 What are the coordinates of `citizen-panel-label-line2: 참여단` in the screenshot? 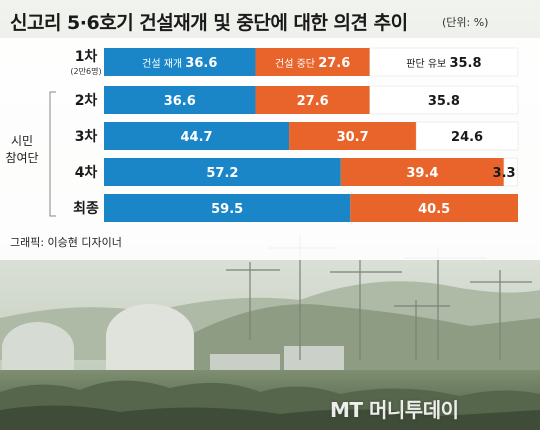 It's located at (22, 158).